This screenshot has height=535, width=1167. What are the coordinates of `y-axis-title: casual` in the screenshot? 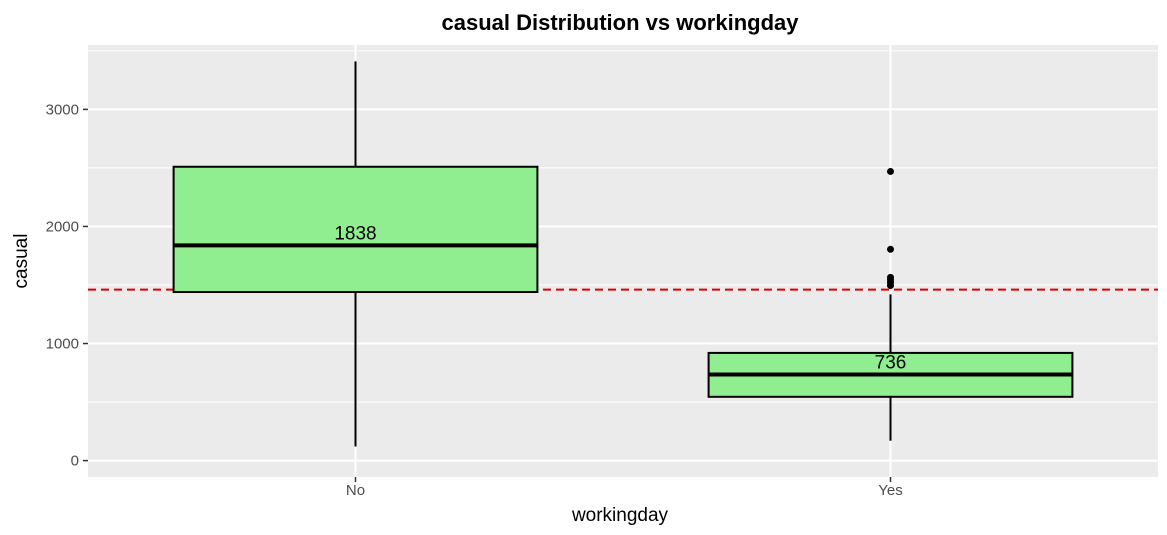 It's located at (21, 261).